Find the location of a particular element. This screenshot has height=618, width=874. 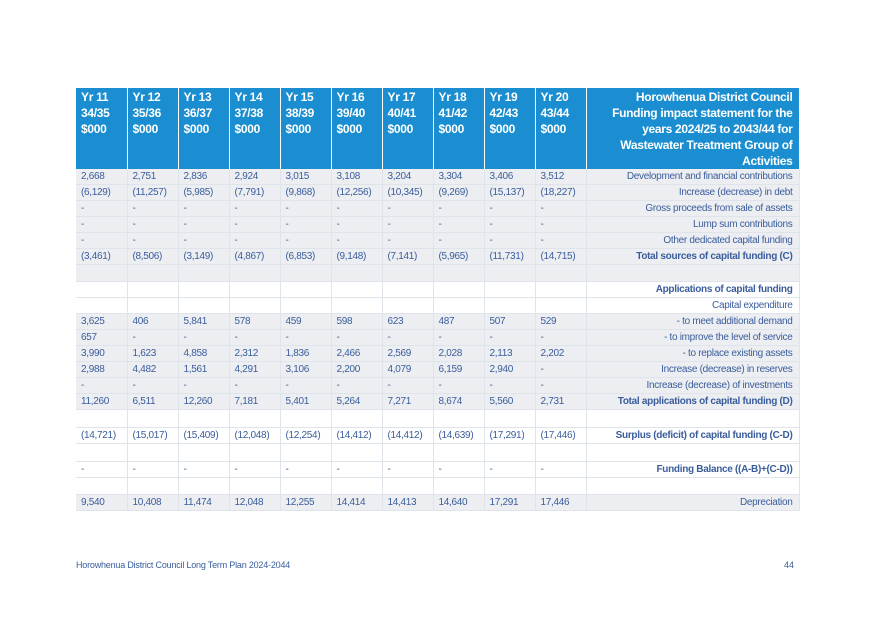

value-cell: 4,291 is located at coordinates (255, 369).